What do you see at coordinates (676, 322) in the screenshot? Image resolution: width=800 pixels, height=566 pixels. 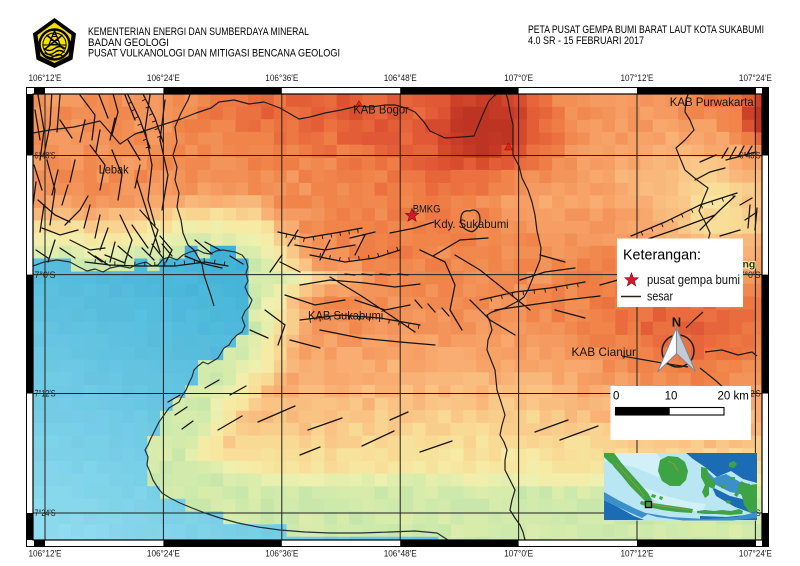 I see `svg-text: N` at bounding box center [676, 322].